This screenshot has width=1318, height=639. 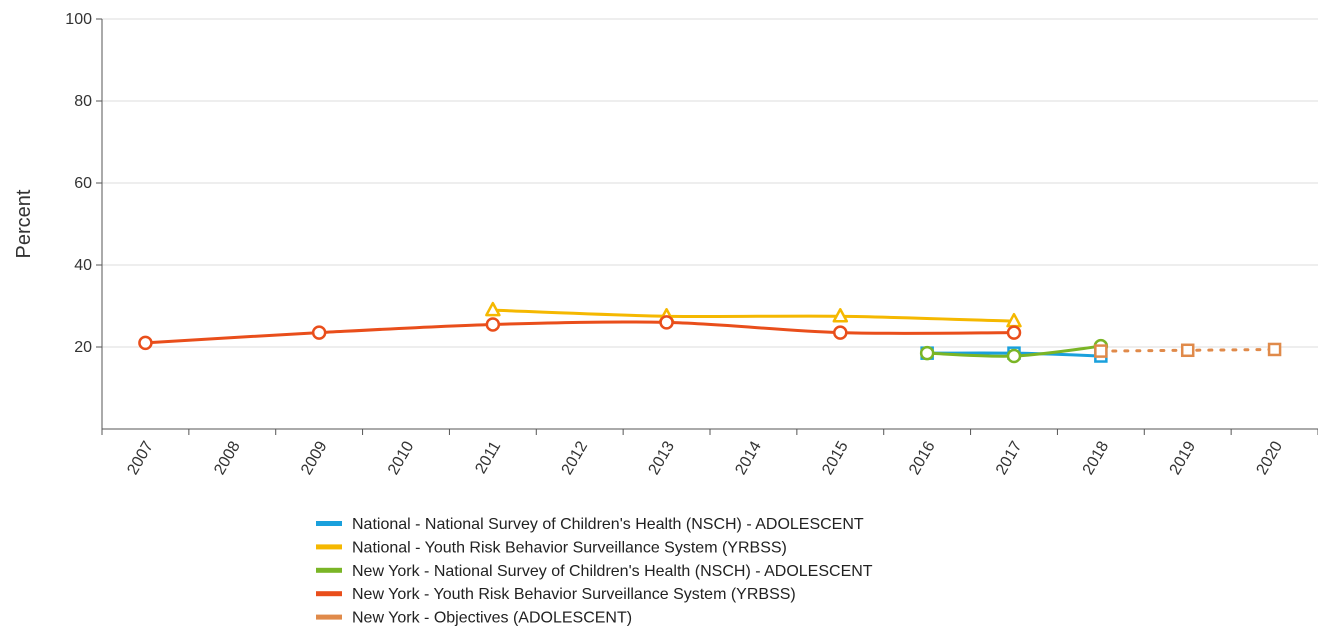 I want to click on x-tick-label: 2010, so click(x=401, y=457).